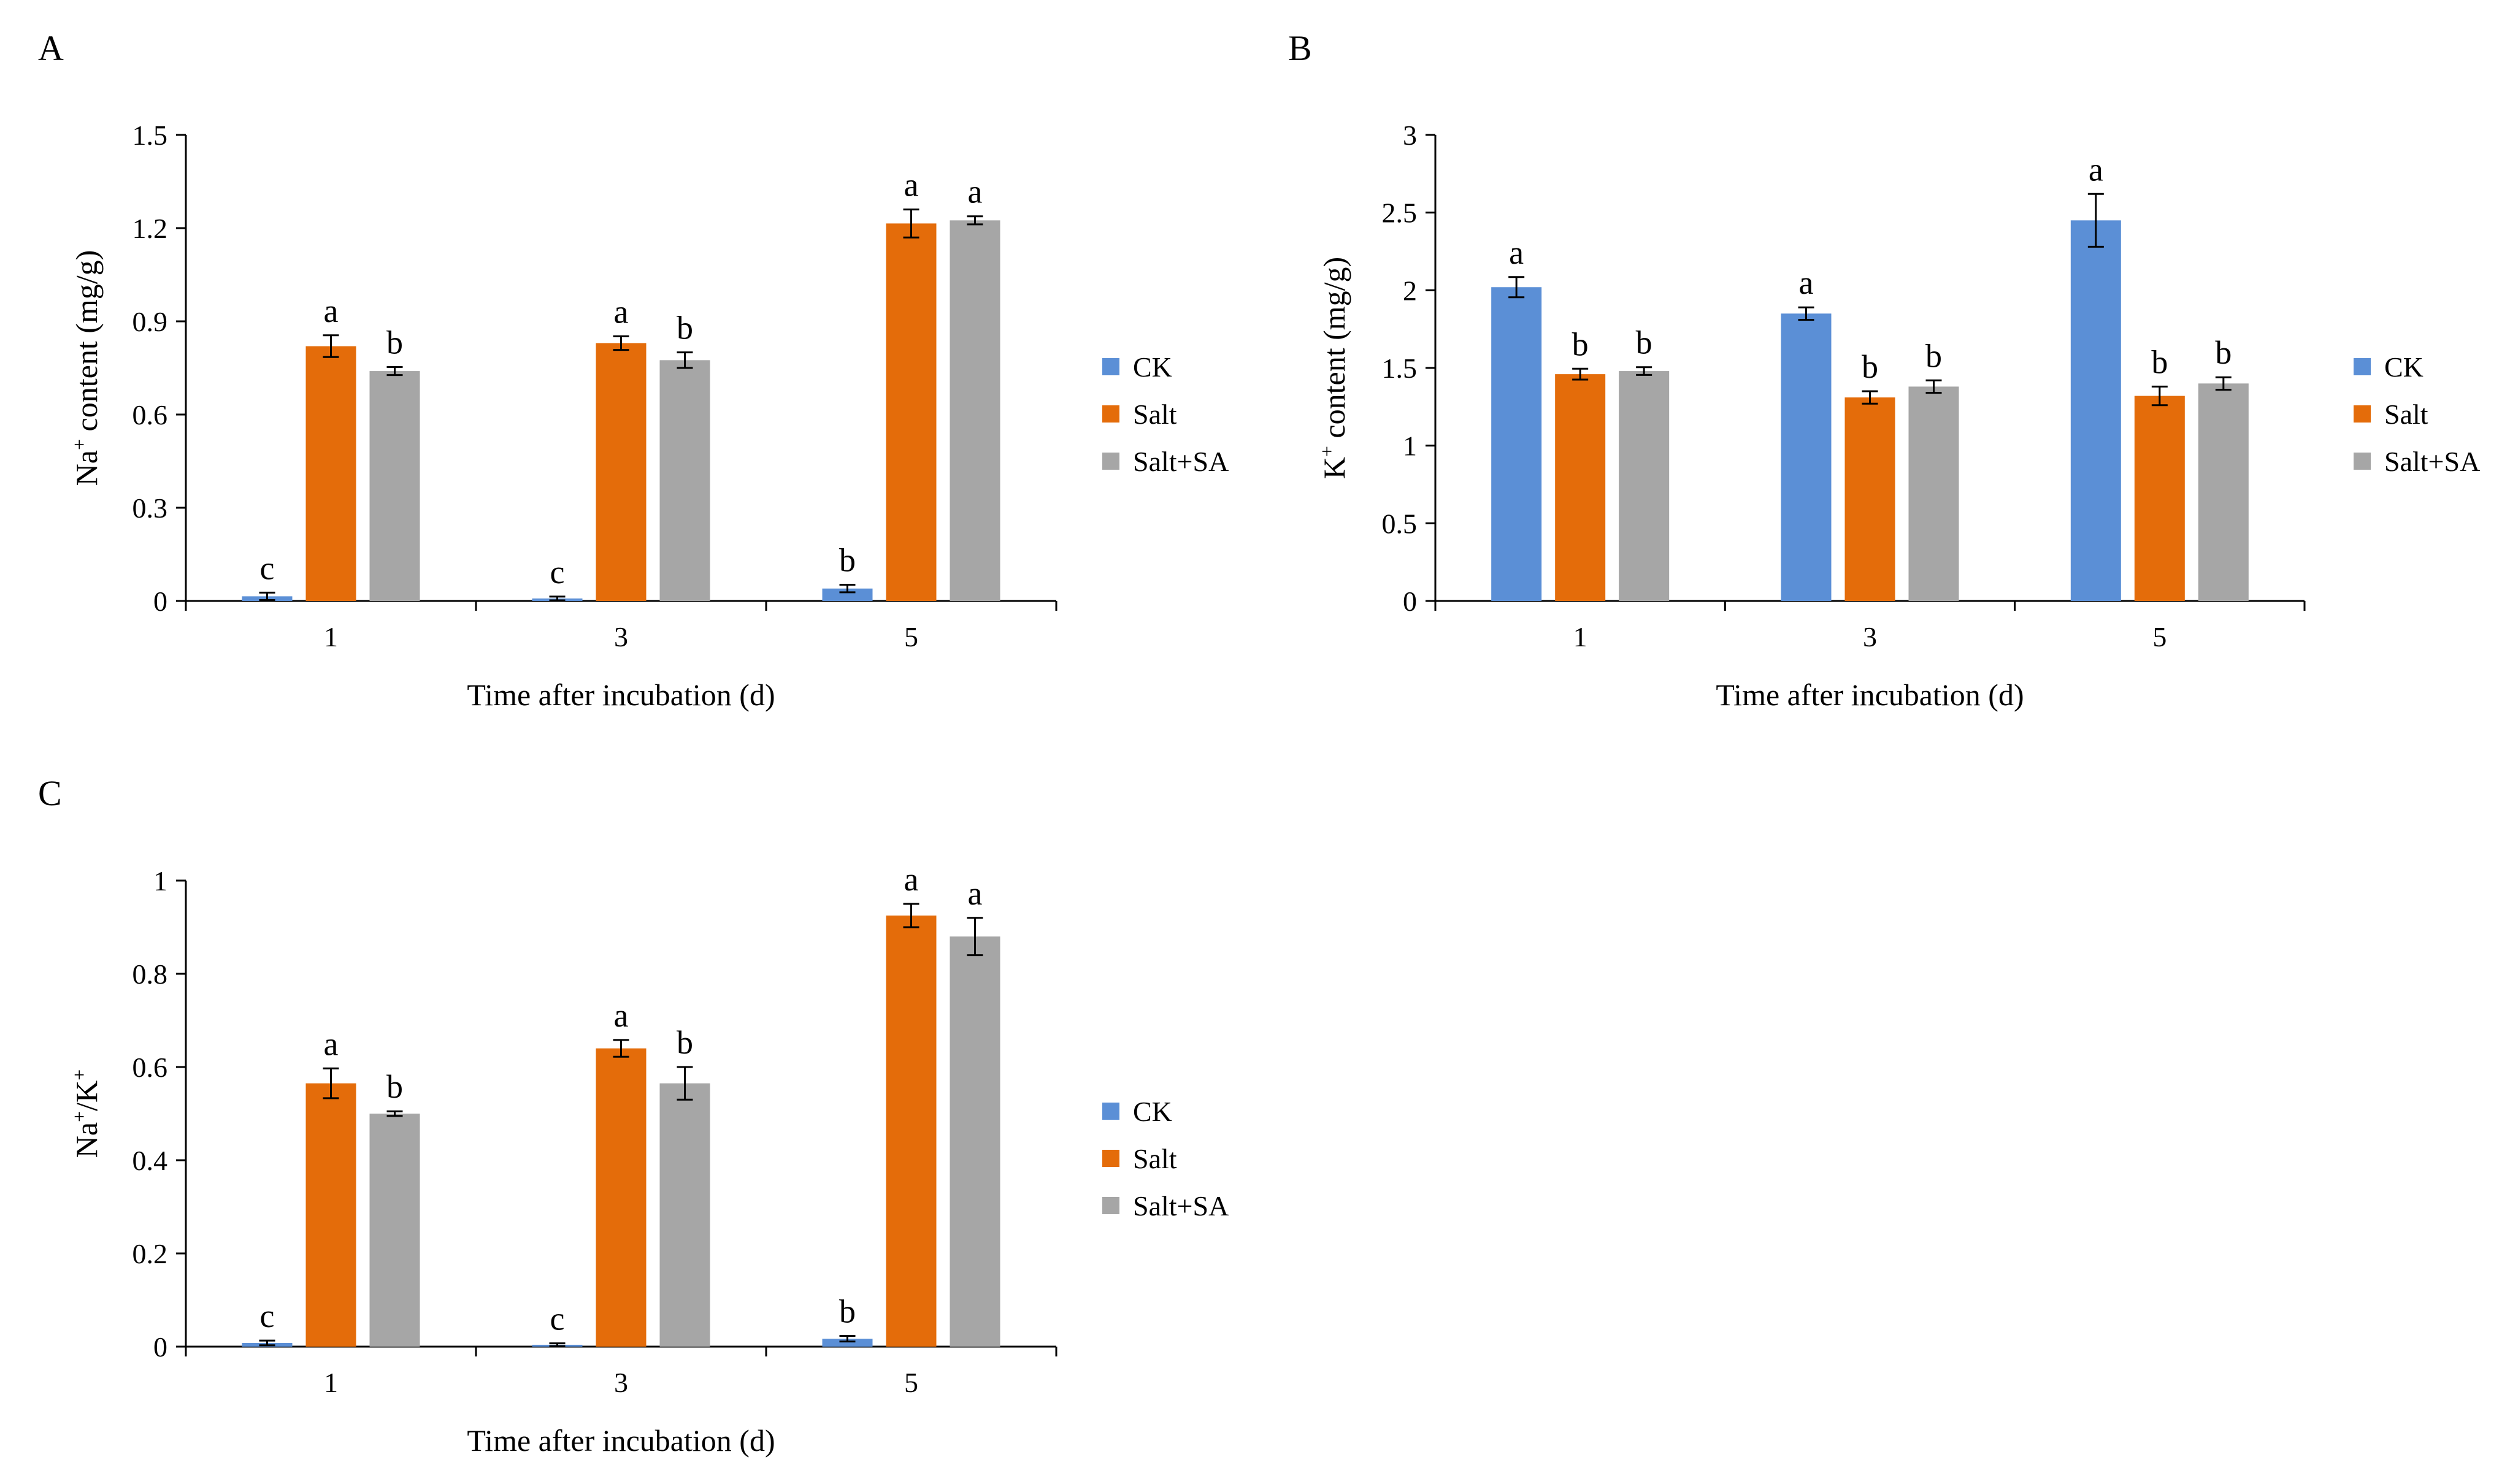  I want to click on y-tick-label: 3, so click(1410, 135).